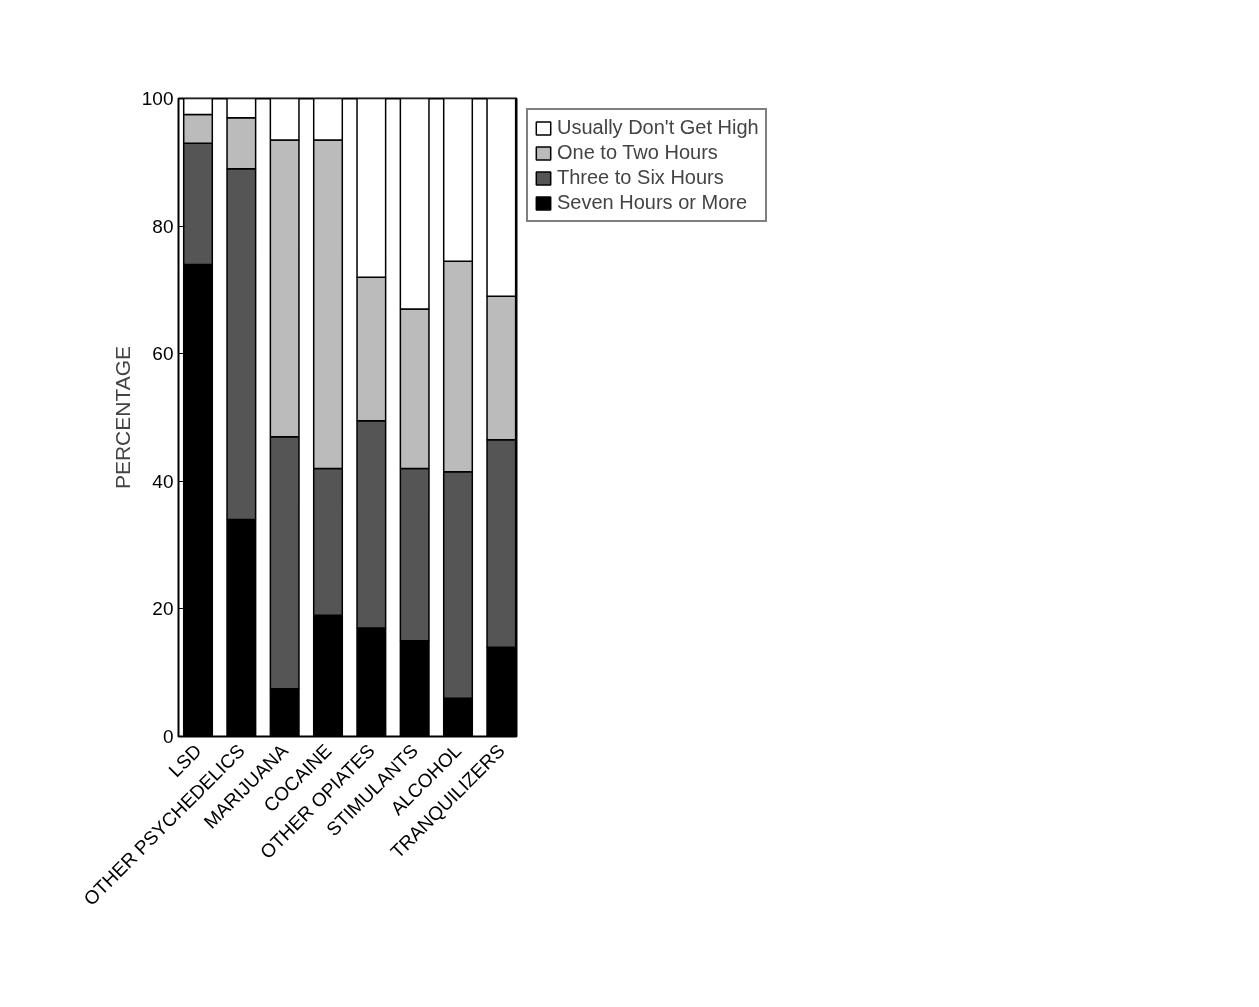 The width and height of the screenshot is (1259, 1007). What do you see at coordinates (640, 177) in the screenshot?
I see `legend-label: Three to Six Hours` at bounding box center [640, 177].